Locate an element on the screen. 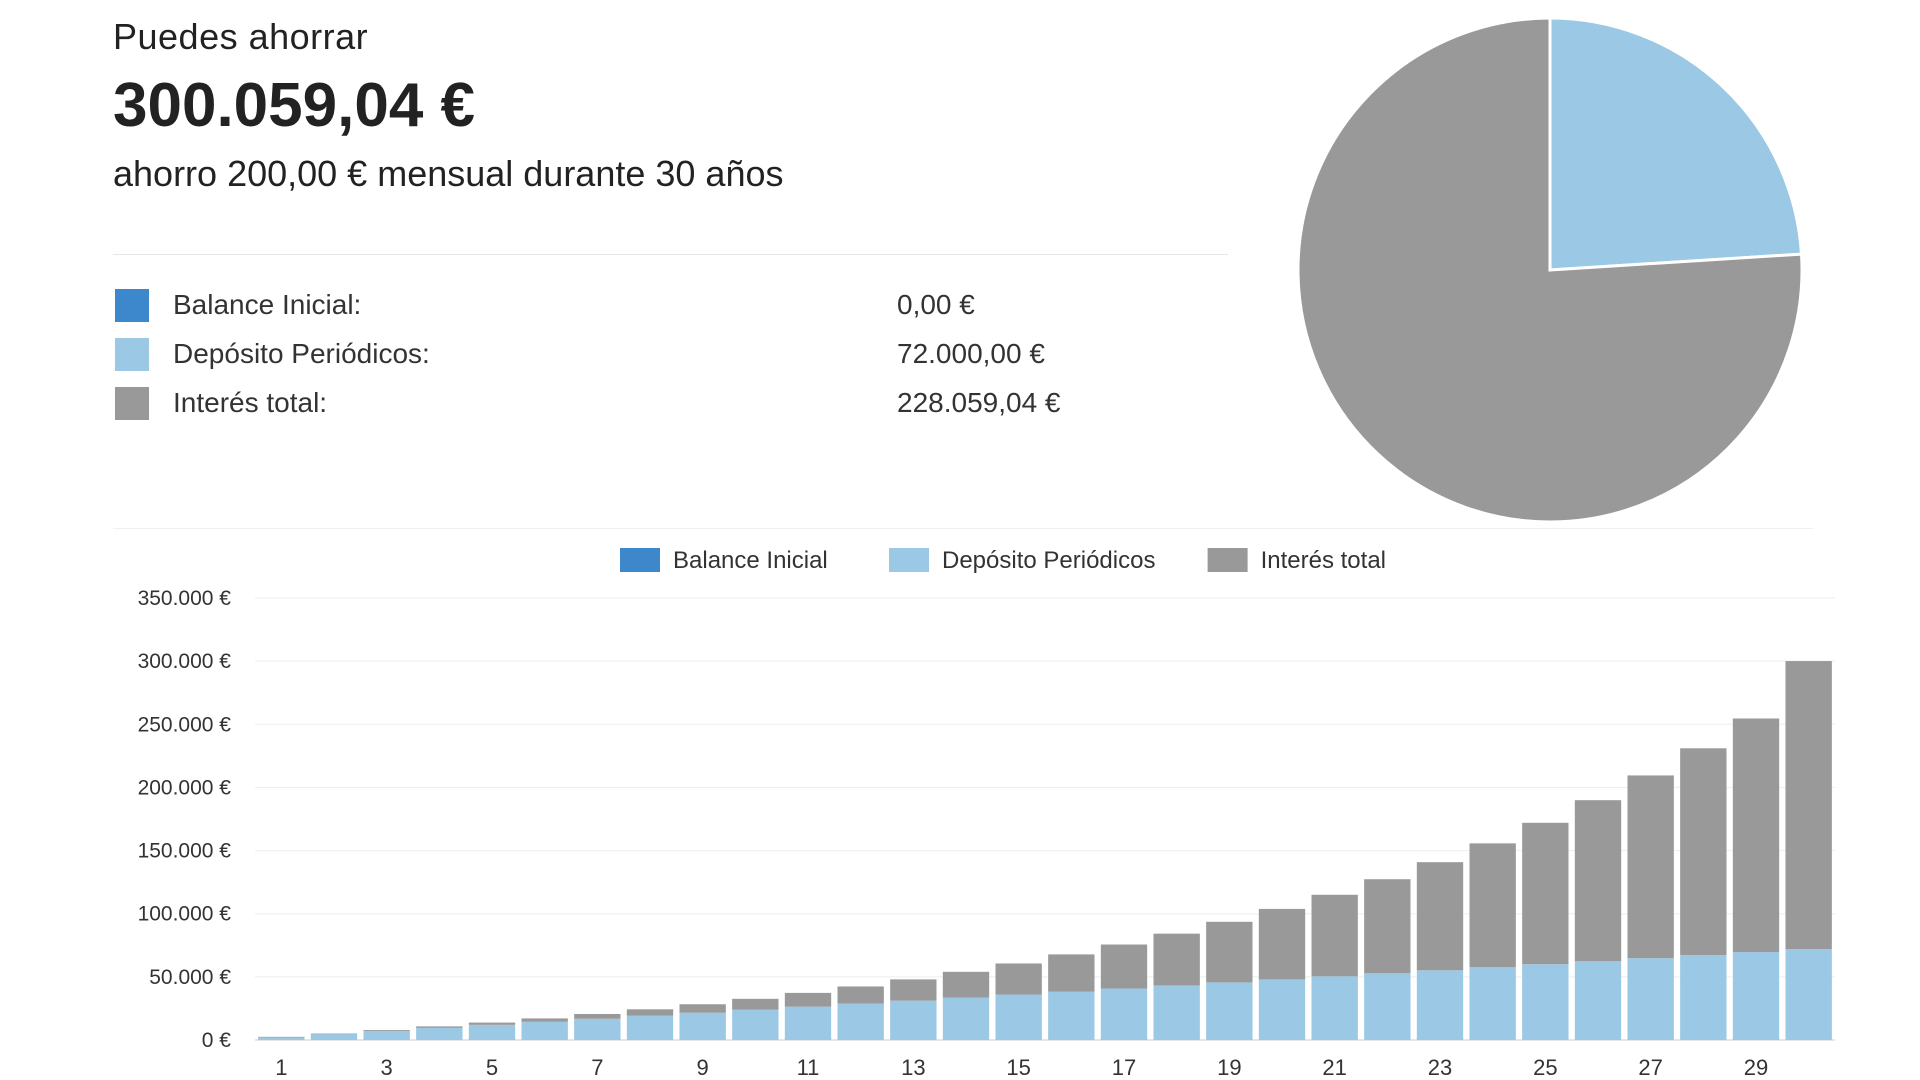  pie-slice-inter-s-total is located at coordinates (1550, 270).